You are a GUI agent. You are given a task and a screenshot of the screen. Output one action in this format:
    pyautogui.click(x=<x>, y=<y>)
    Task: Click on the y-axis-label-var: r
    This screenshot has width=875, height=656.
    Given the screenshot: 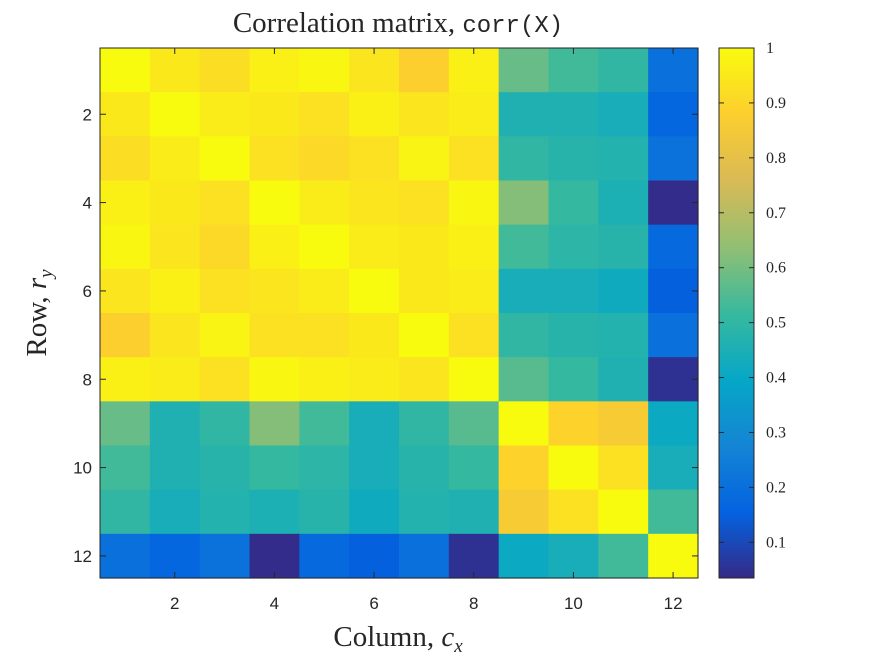 What is the action you would take?
    pyautogui.click(x=37, y=283)
    